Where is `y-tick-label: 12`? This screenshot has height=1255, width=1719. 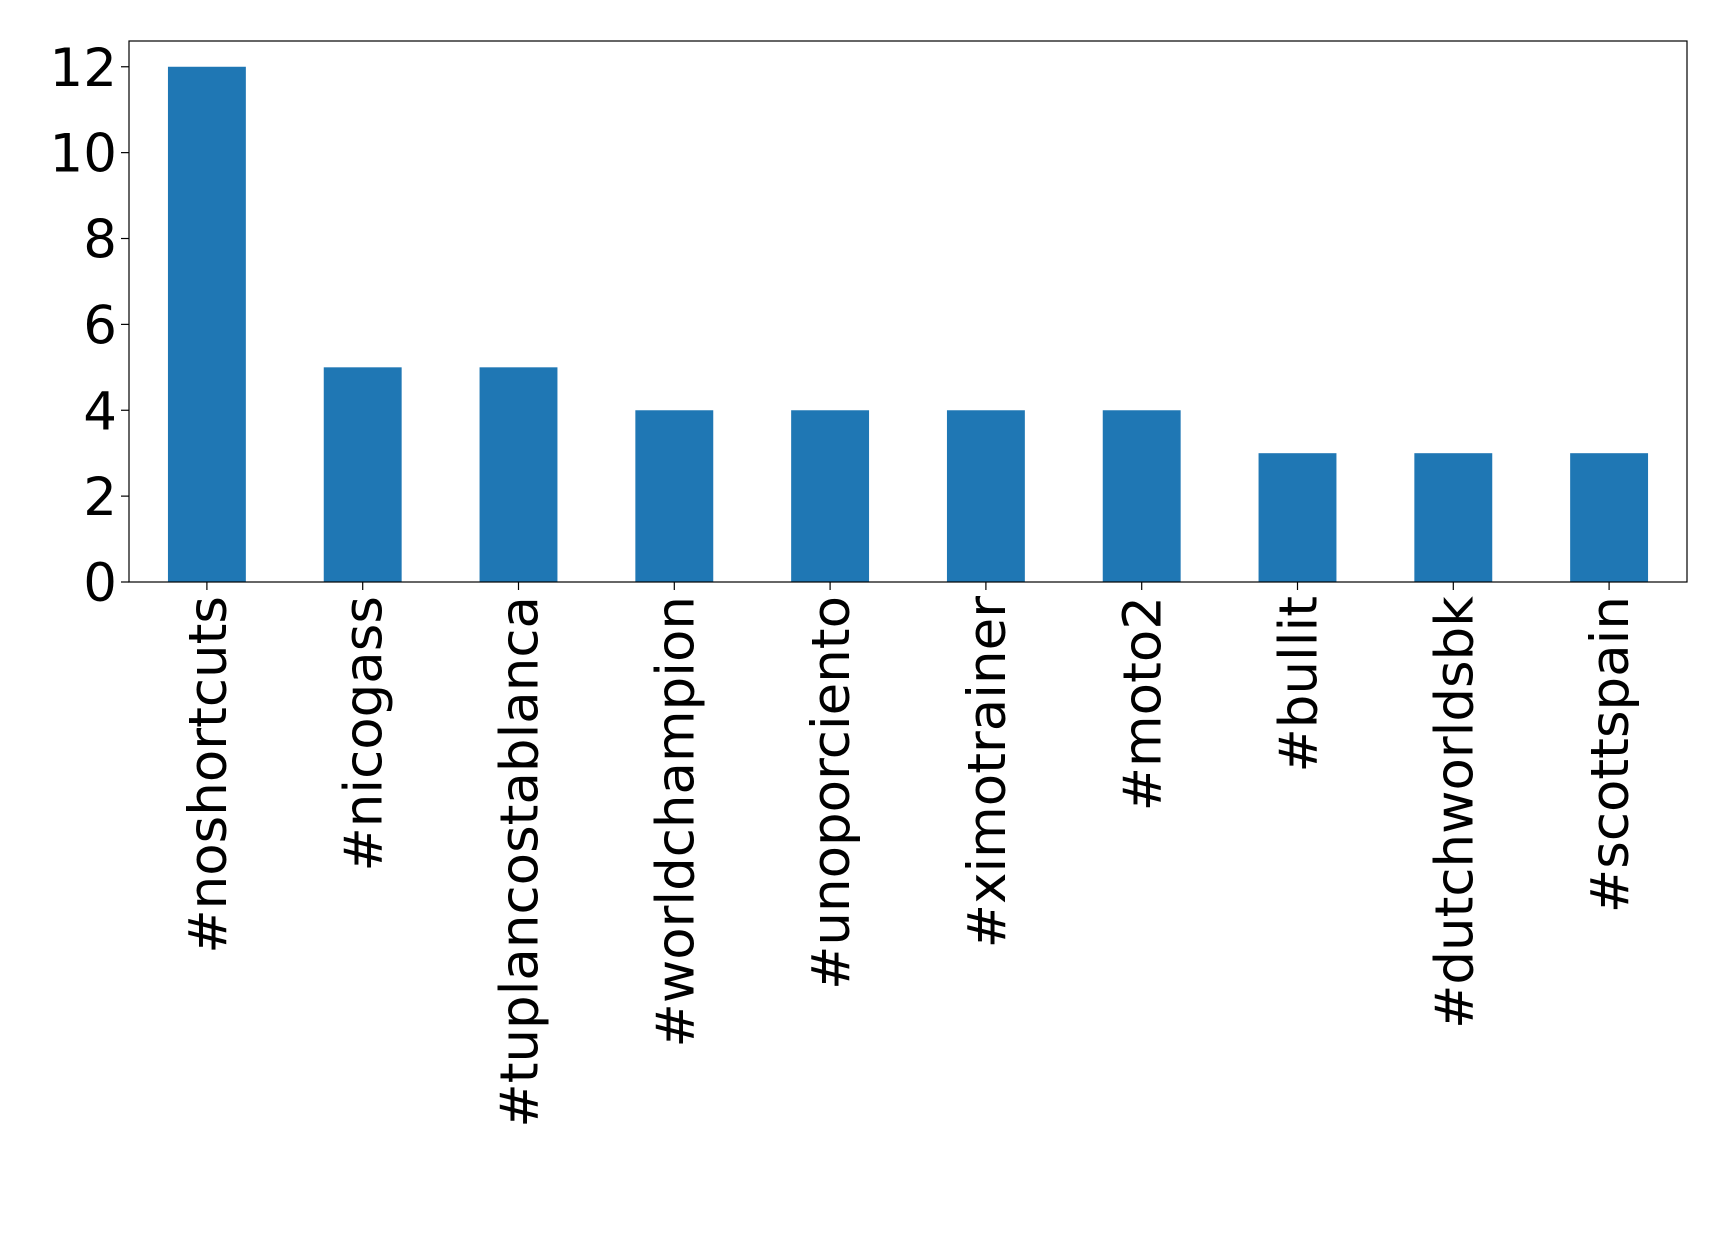
y-tick-label: 12 is located at coordinates (83, 68).